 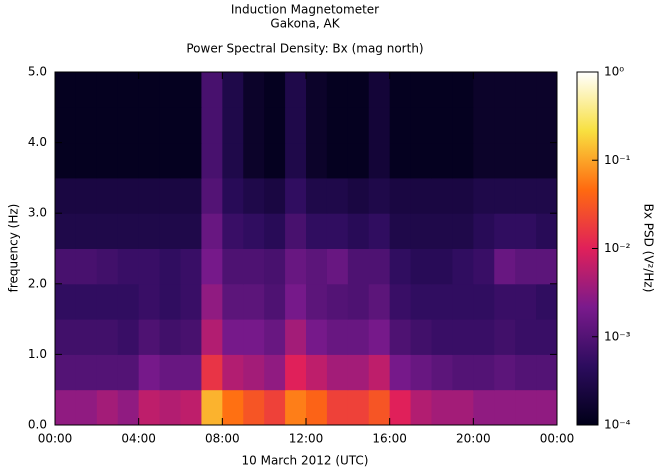 What do you see at coordinates (614, 72) in the screenshot?
I see `colorbar-tick-label: 10⁰` at bounding box center [614, 72].